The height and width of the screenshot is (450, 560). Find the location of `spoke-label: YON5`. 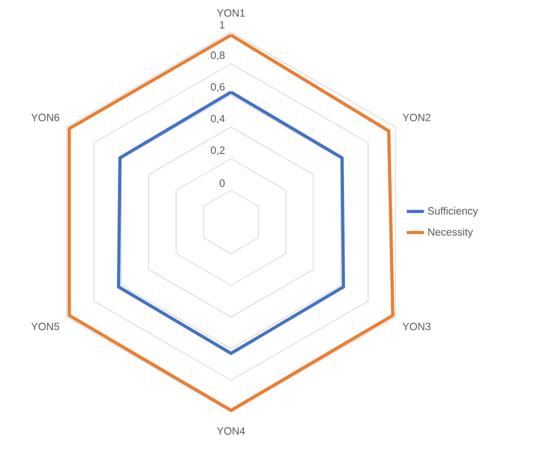

spoke-label: YON5 is located at coordinates (45, 326).